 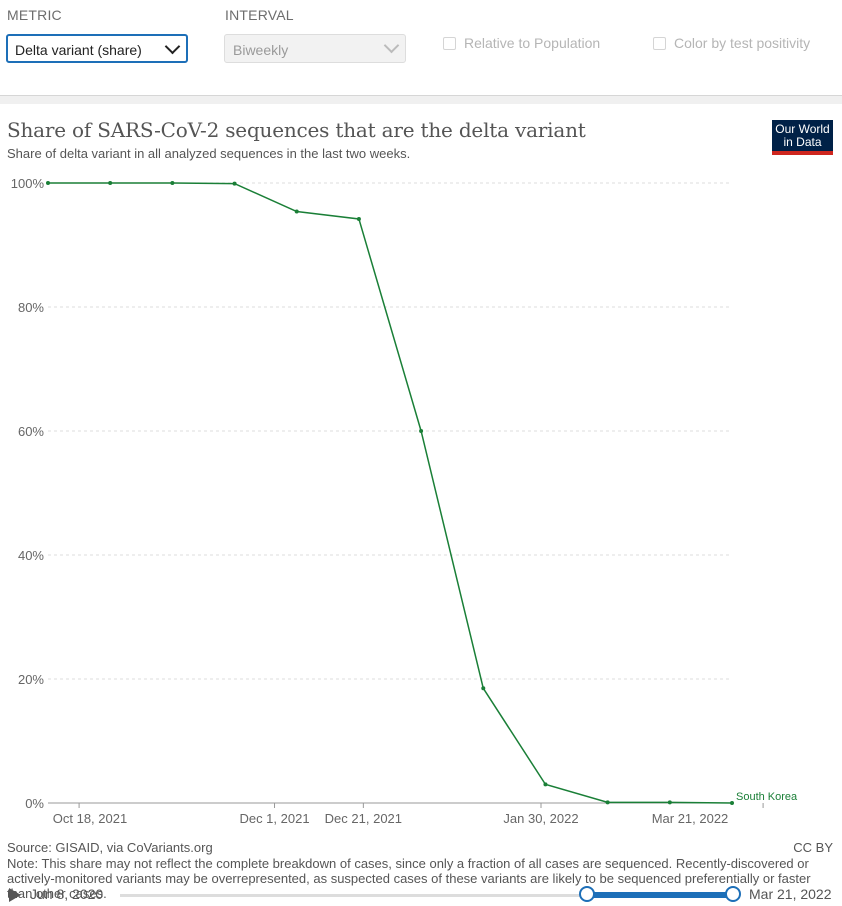 What do you see at coordinates (363, 818) in the screenshot?
I see `x-tick-label: Dec 21, 2021` at bounding box center [363, 818].